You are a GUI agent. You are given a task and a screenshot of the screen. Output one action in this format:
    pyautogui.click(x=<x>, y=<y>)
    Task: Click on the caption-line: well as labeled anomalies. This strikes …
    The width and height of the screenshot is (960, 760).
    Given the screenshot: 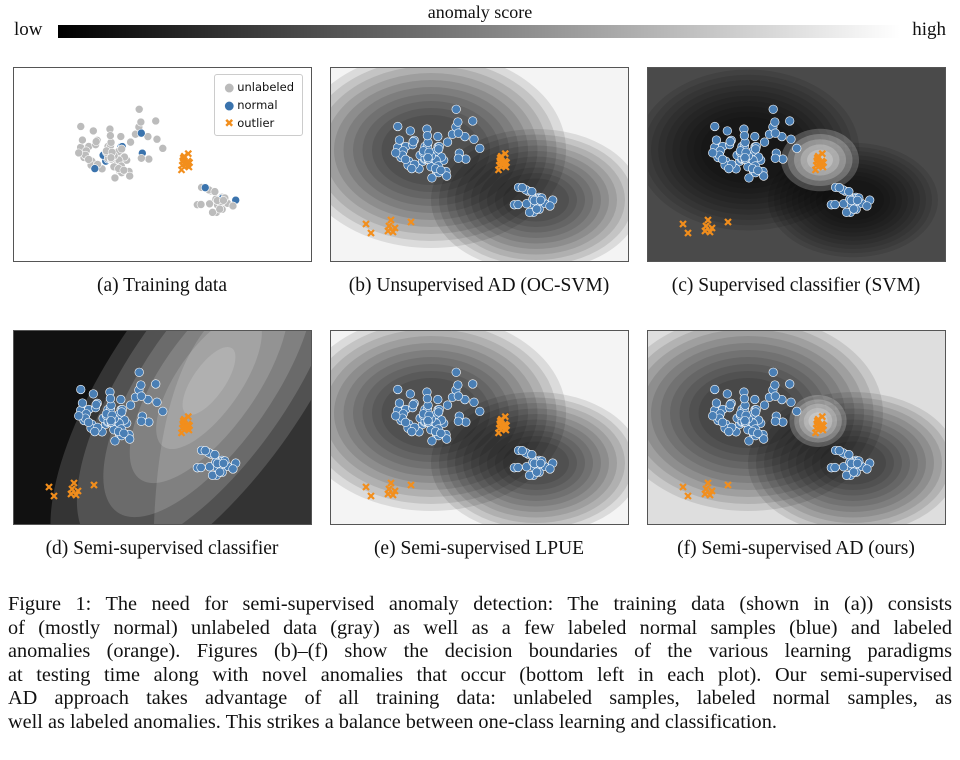 What is the action you would take?
    pyautogui.click(x=392, y=721)
    